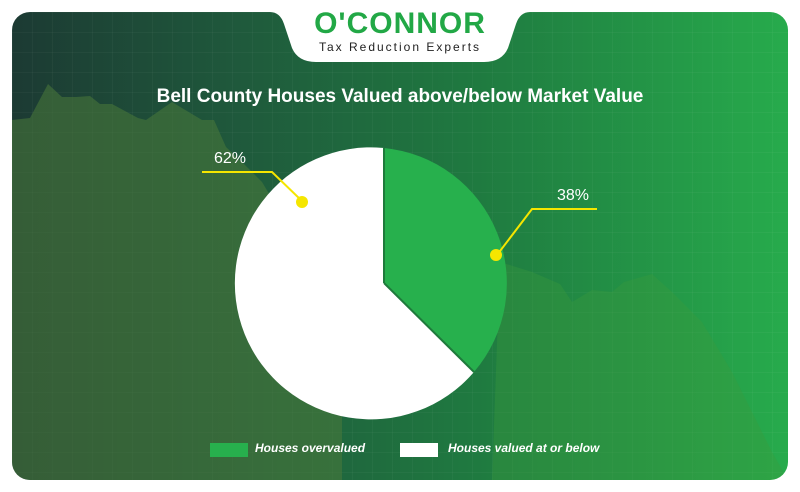 The image size is (800, 492). What do you see at coordinates (310, 448) in the screenshot?
I see `legend-label-overvalued: Houses overvalued` at bounding box center [310, 448].